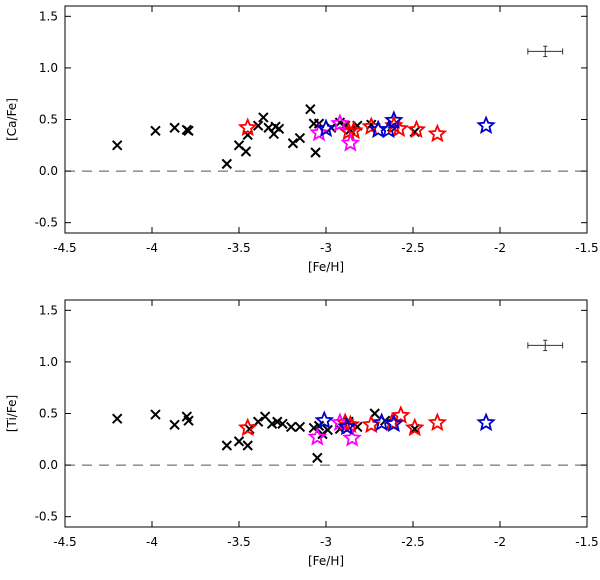 The width and height of the screenshot is (600, 580). Describe the element at coordinates (152, 542) in the screenshot. I see `x-tick-label: -4` at that location.